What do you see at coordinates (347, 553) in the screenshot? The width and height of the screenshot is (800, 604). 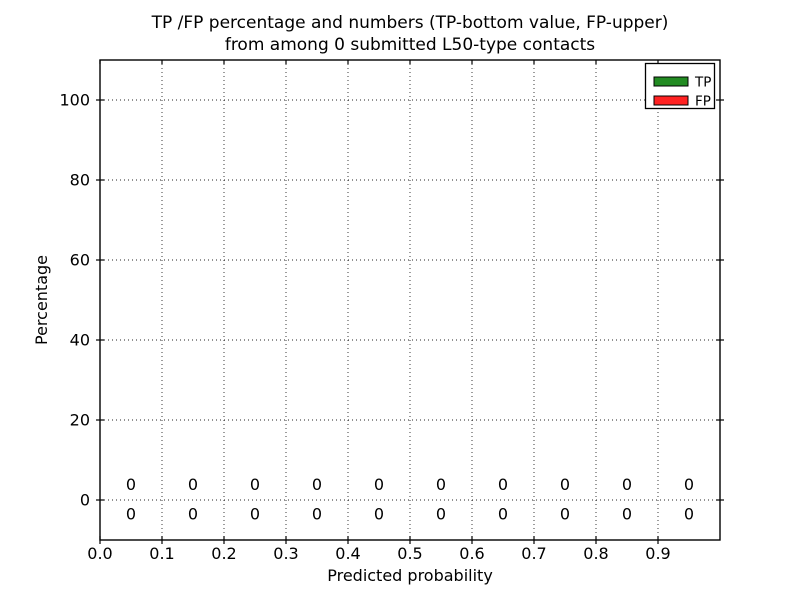 I see `x-tick-label: 0.4` at bounding box center [347, 553].